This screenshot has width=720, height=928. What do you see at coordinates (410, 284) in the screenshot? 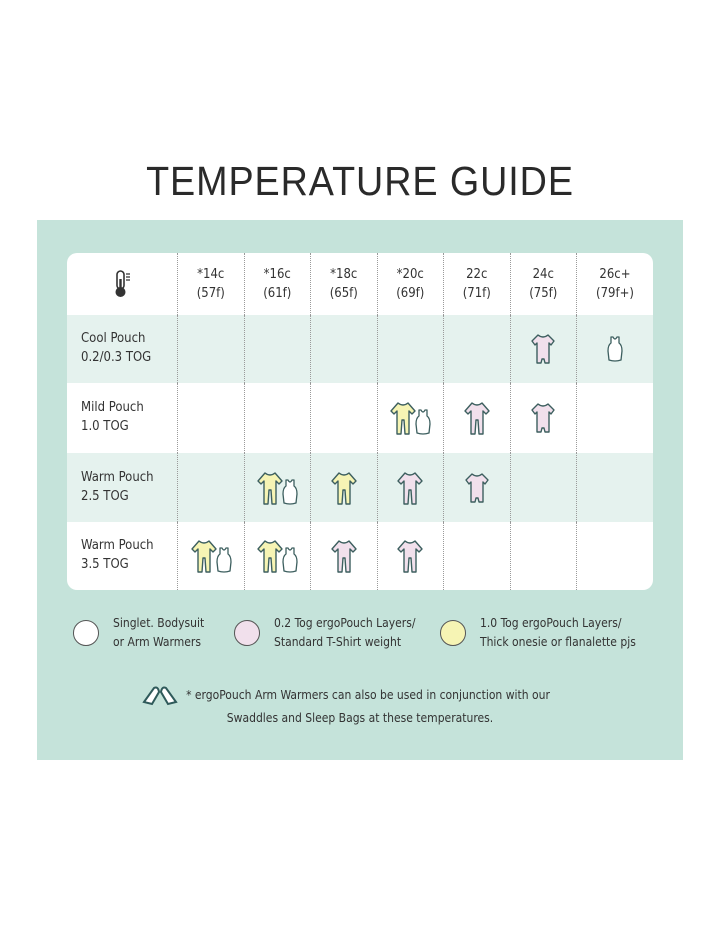
I see `temperature-column-header: *20c (69f)` at bounding box center [410, 284].